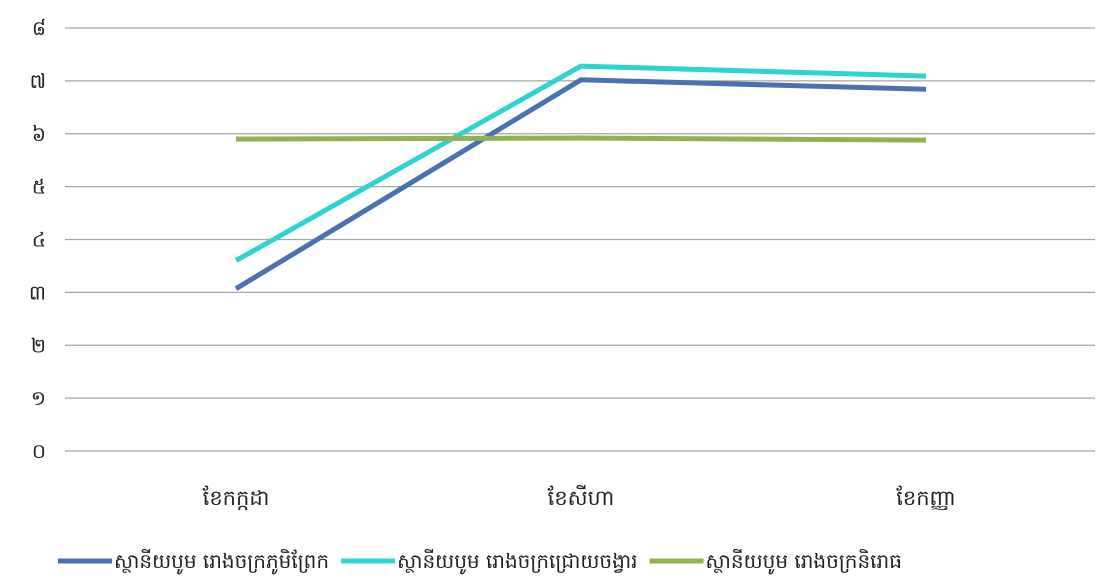 The height and width of the screenshot is (582, 1100). I want to click on x-category-label: ខែសីហា, so click(581, 497).